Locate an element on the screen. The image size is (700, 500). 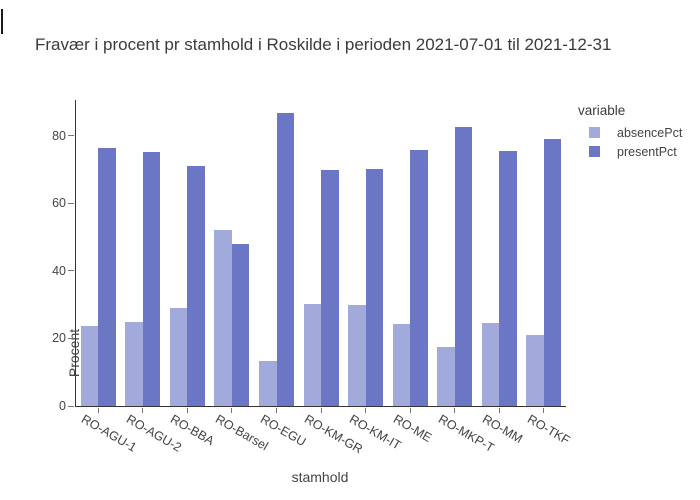
x-axis-title: stamhold is located at coordinates (320, 477).